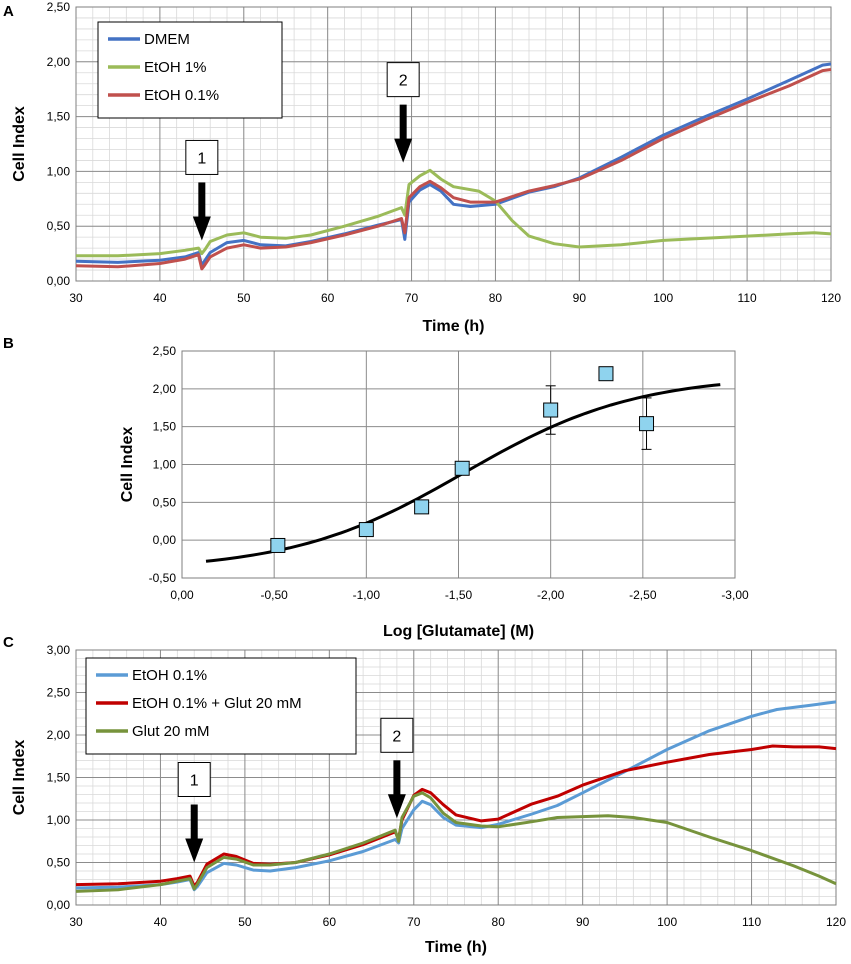 The width and height of the screenshot is (851, 964). I want to click on x-axis-title: Log [Glutamate] (M), so click(458, 631).